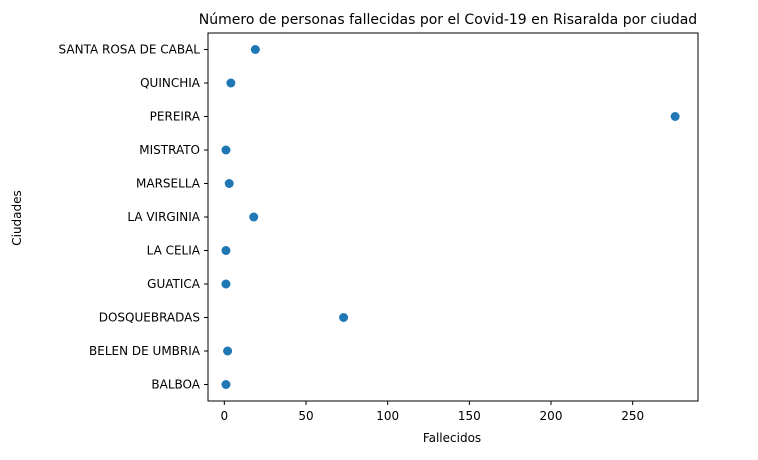 The width and height of the screenshot is (758, 460). What do you see at coordinates (174, 251) in the screenshot?
I see `y-tick-label: LA CELIA` at bounding box center [174, 251].